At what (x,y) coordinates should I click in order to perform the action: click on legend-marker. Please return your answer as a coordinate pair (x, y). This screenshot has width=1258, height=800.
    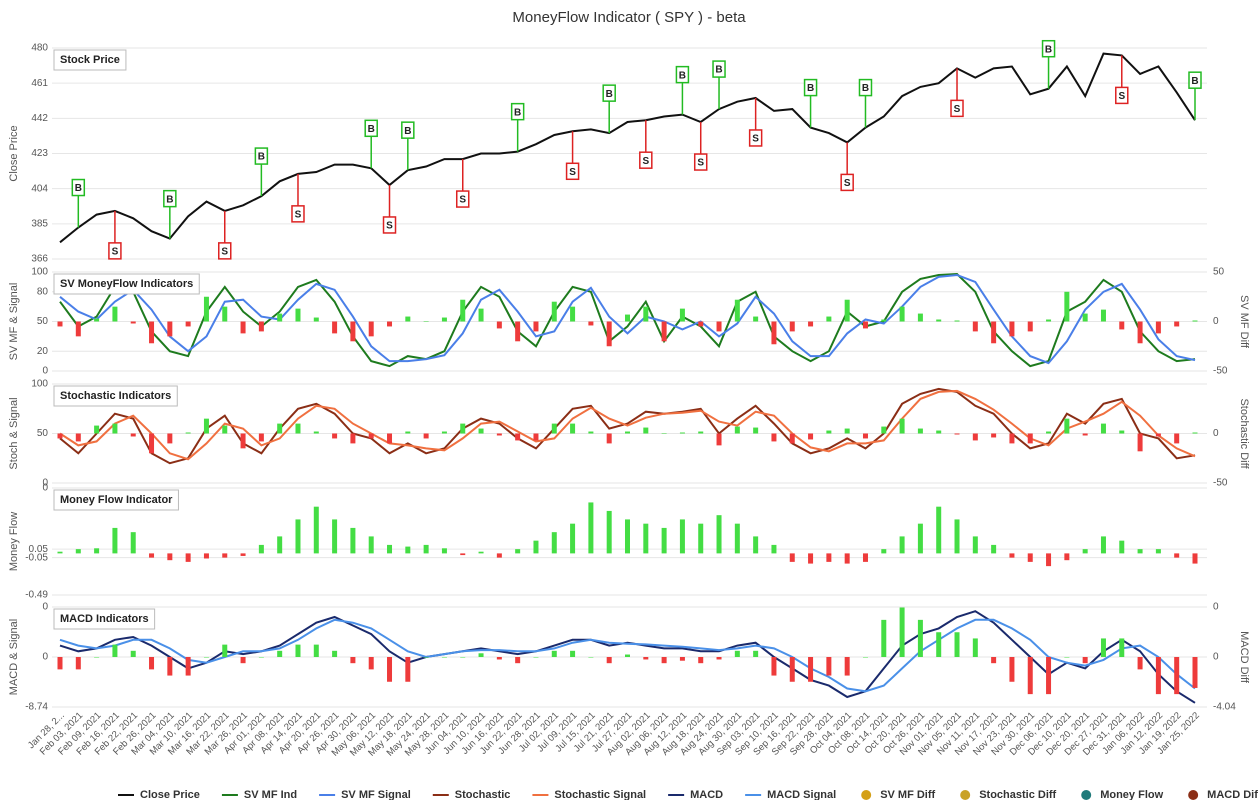
    Looking at the image, I should click on (1193, 795).